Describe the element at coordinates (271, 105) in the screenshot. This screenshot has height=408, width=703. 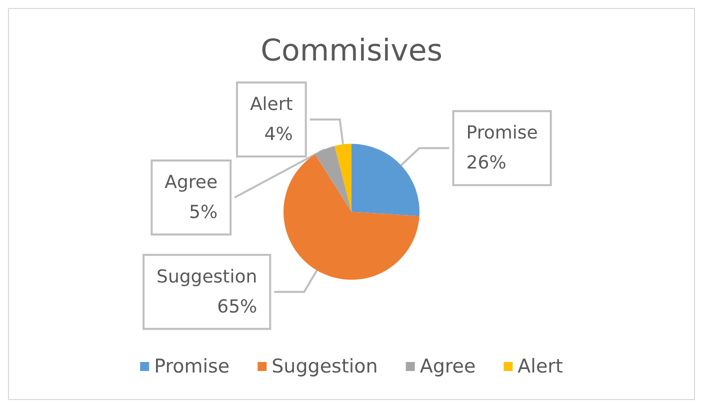
I see `slice-label: Alert` at that location.